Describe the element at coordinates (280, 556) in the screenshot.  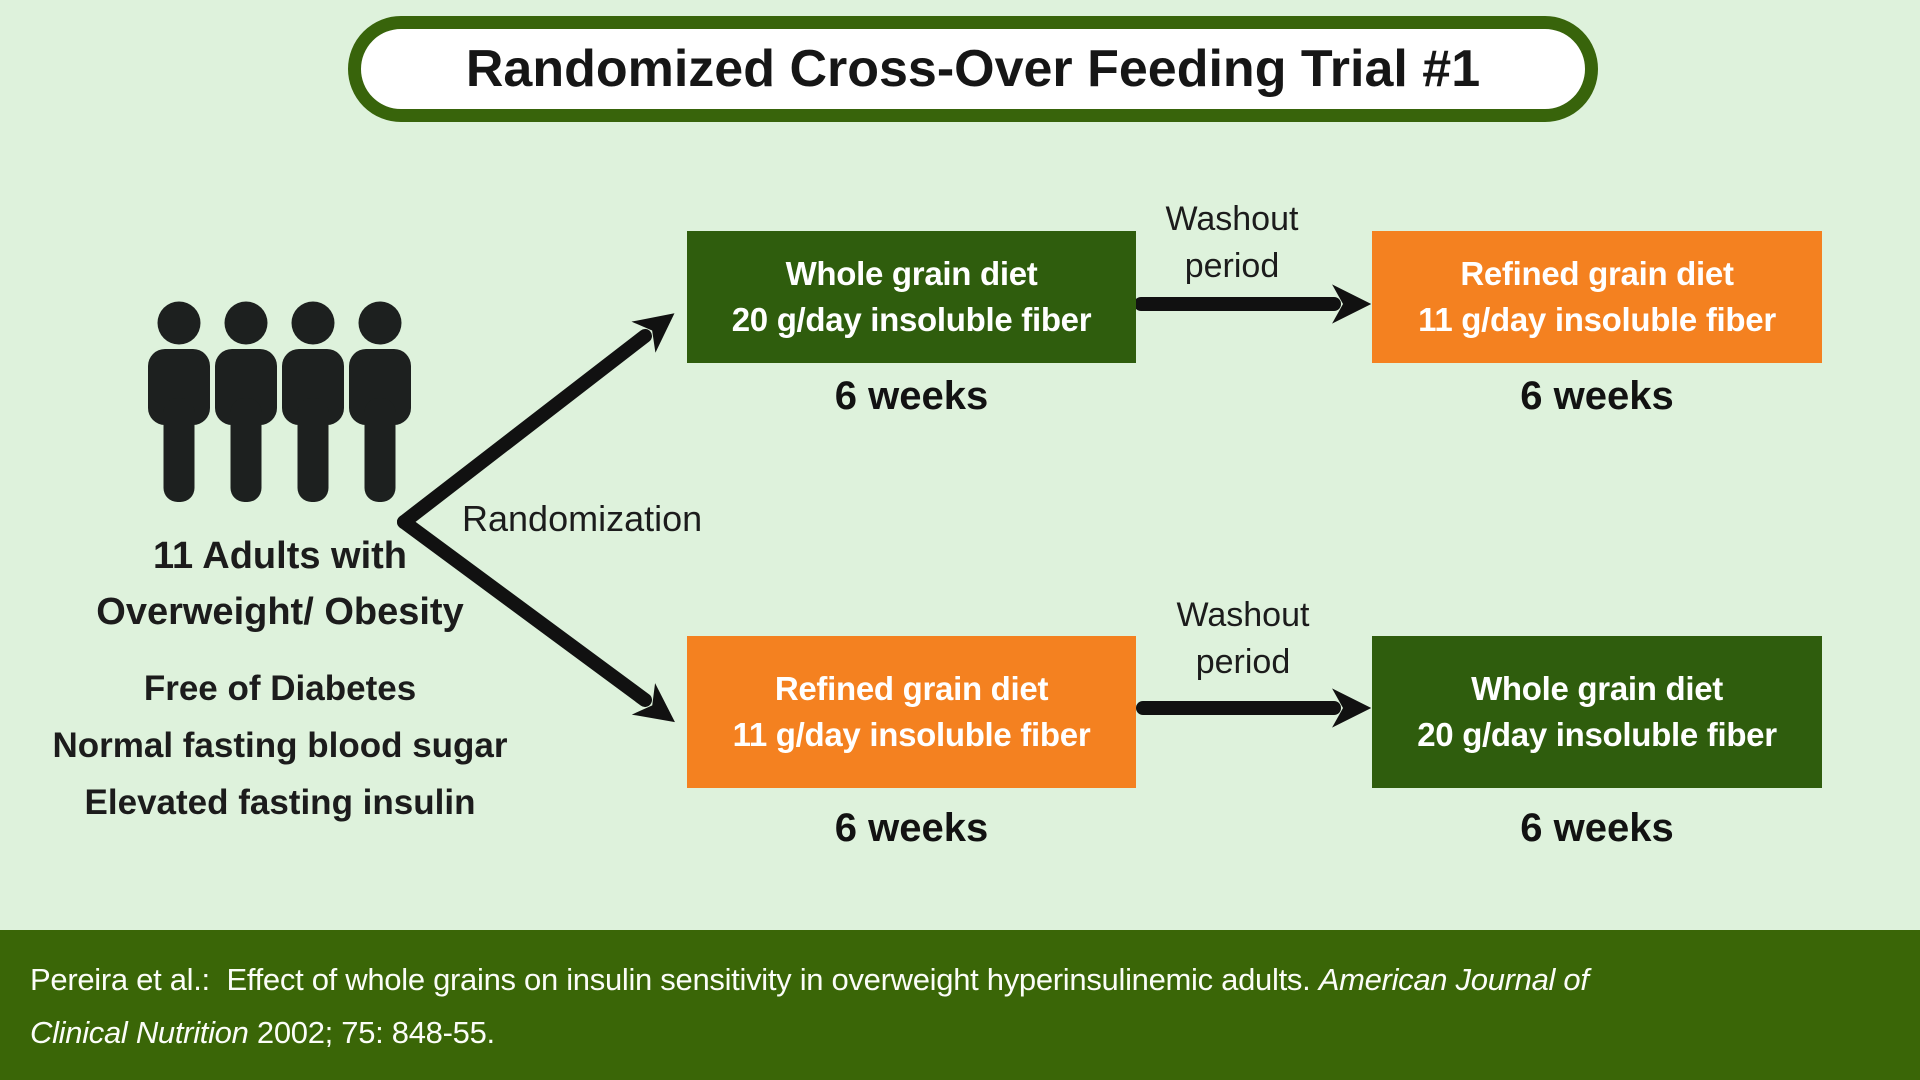
I see `cohort-headline-line1: 11 Adults with` at that location.